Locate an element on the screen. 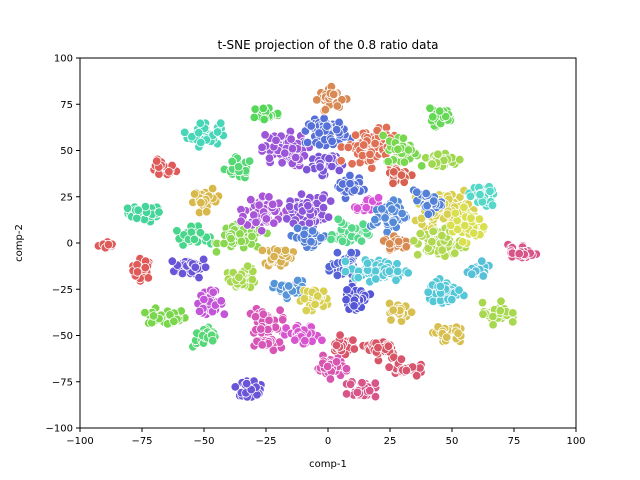 The image size is (640, 480). y-tick-label: −75 is located at coordinates (62, 382).